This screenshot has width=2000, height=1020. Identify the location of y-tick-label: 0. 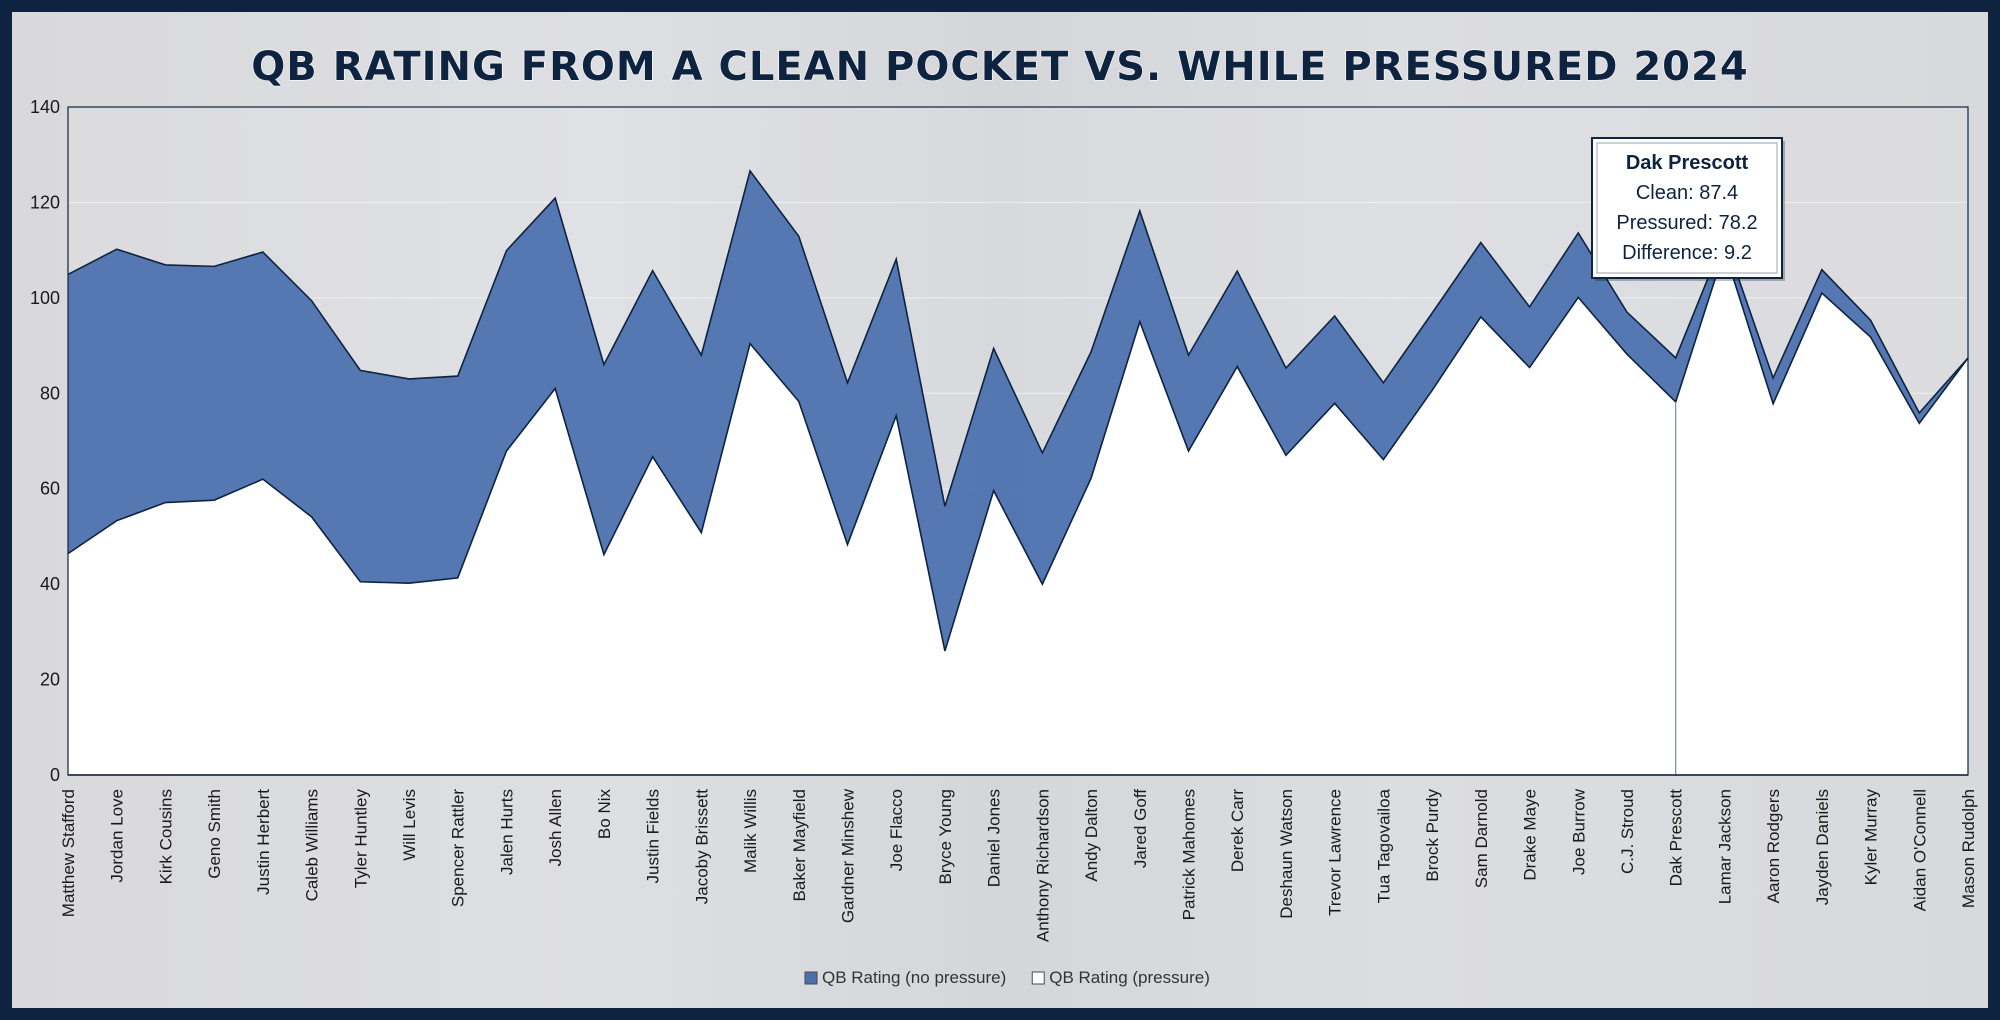
(55, 775).